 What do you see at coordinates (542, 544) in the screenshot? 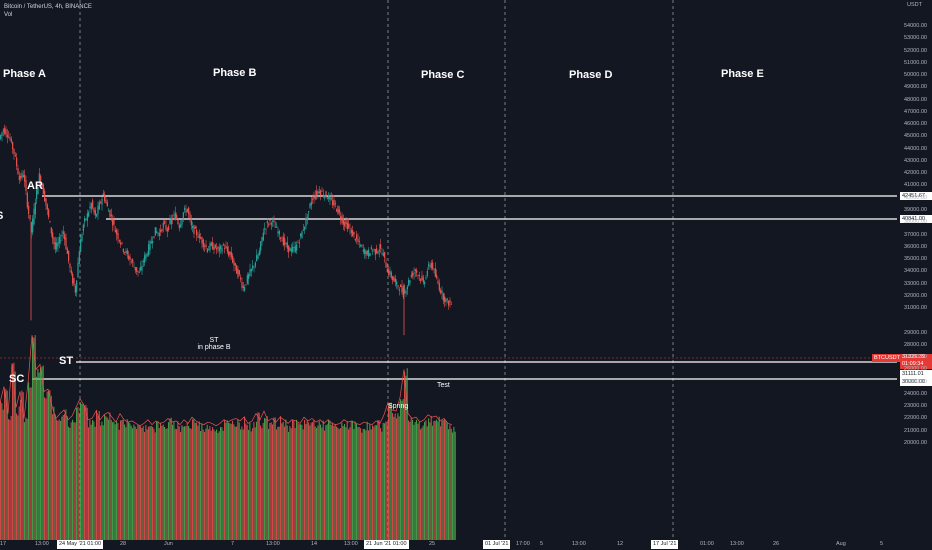
I see `time-tick-label: 5` at bounding box center [542, 544].